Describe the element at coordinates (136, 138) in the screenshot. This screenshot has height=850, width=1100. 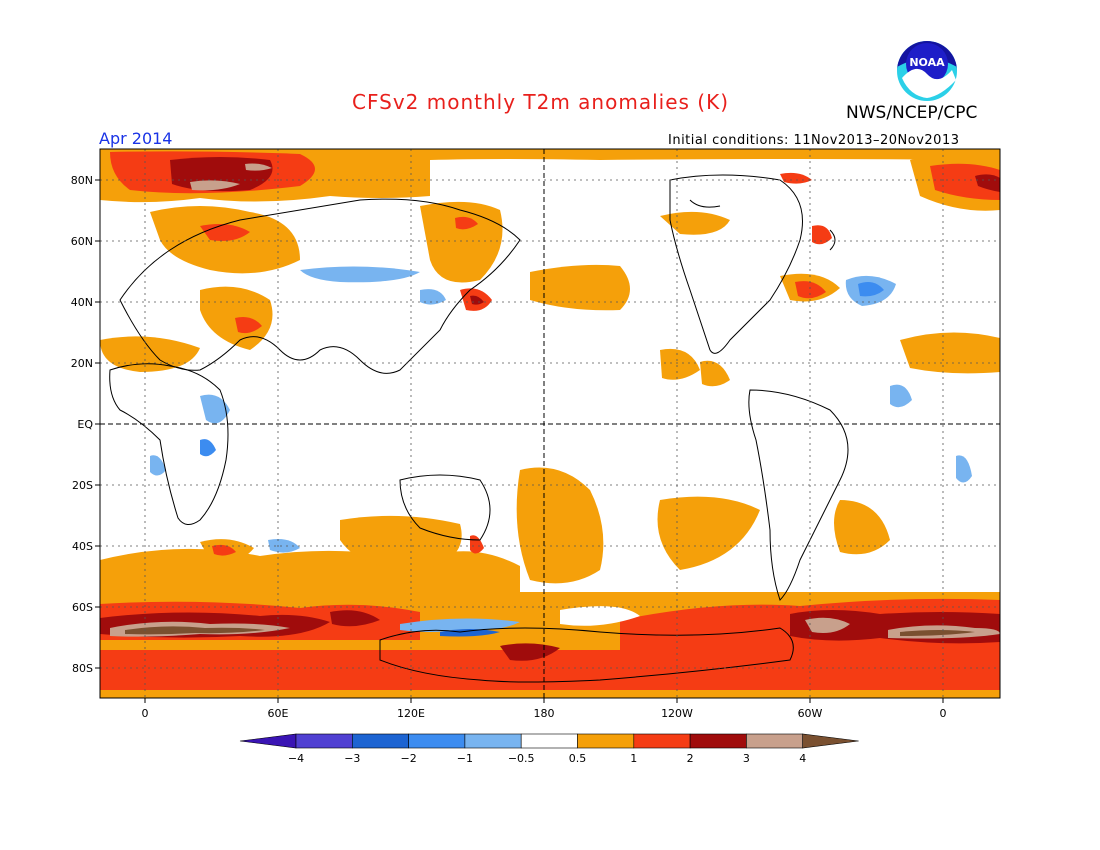
I see `valid-month-label: Apr 2014` at that location.